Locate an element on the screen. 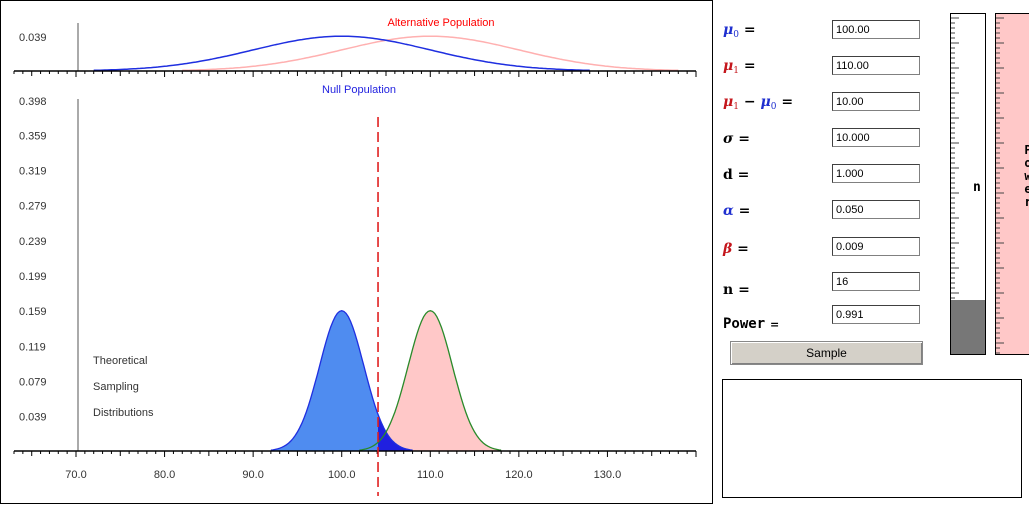  alpha-region-fill is located at coordinates (395, 432).